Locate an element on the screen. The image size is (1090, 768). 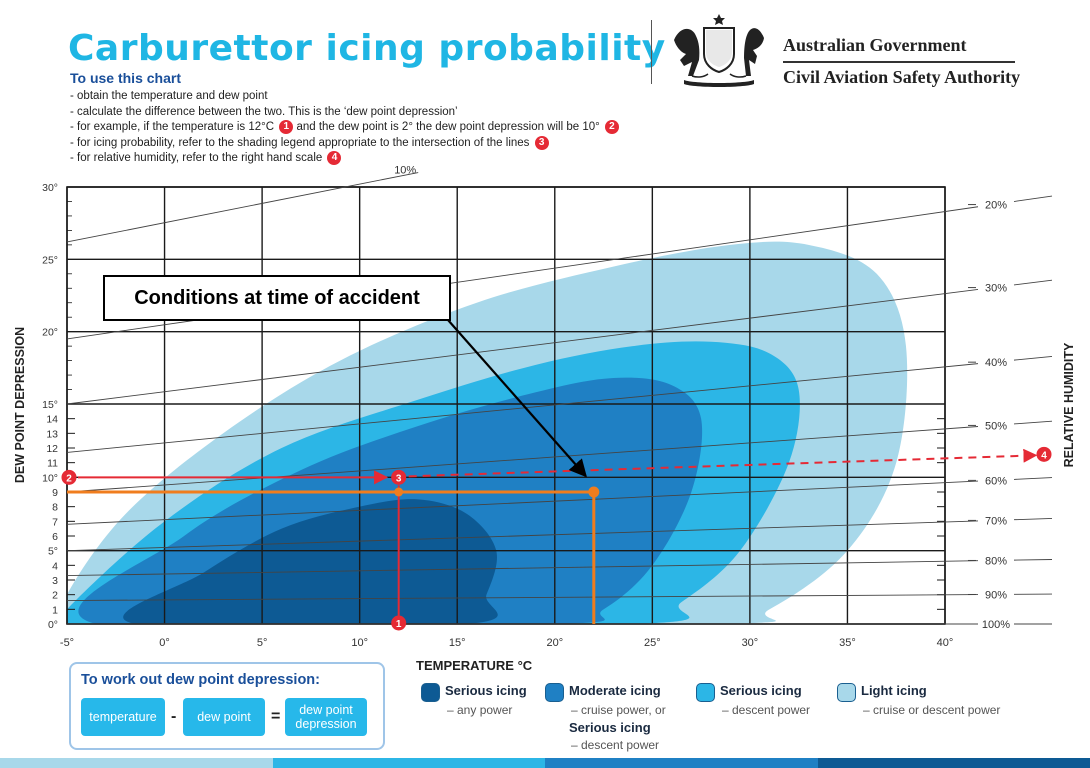
x-tick-label: 30° is located at coordinates (750, 643).